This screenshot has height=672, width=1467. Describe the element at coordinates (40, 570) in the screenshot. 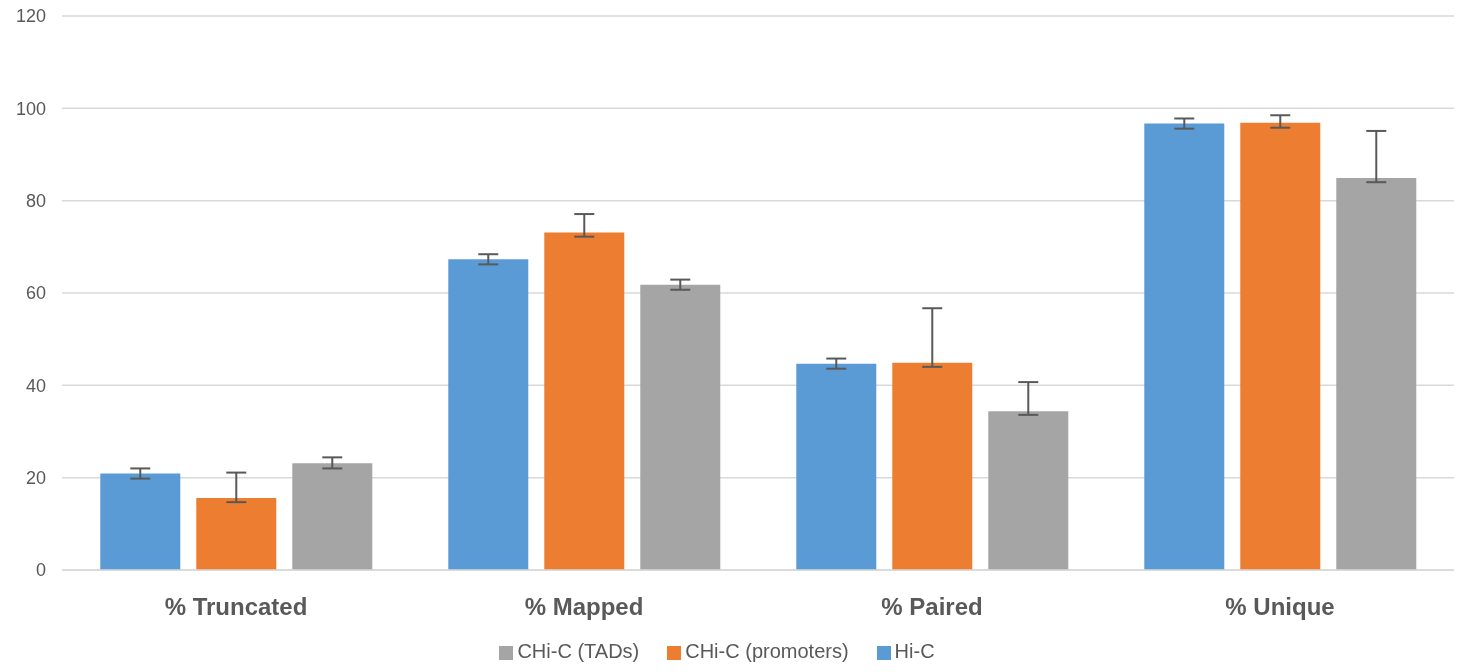

I see `y-tick-label: 0` at that location.